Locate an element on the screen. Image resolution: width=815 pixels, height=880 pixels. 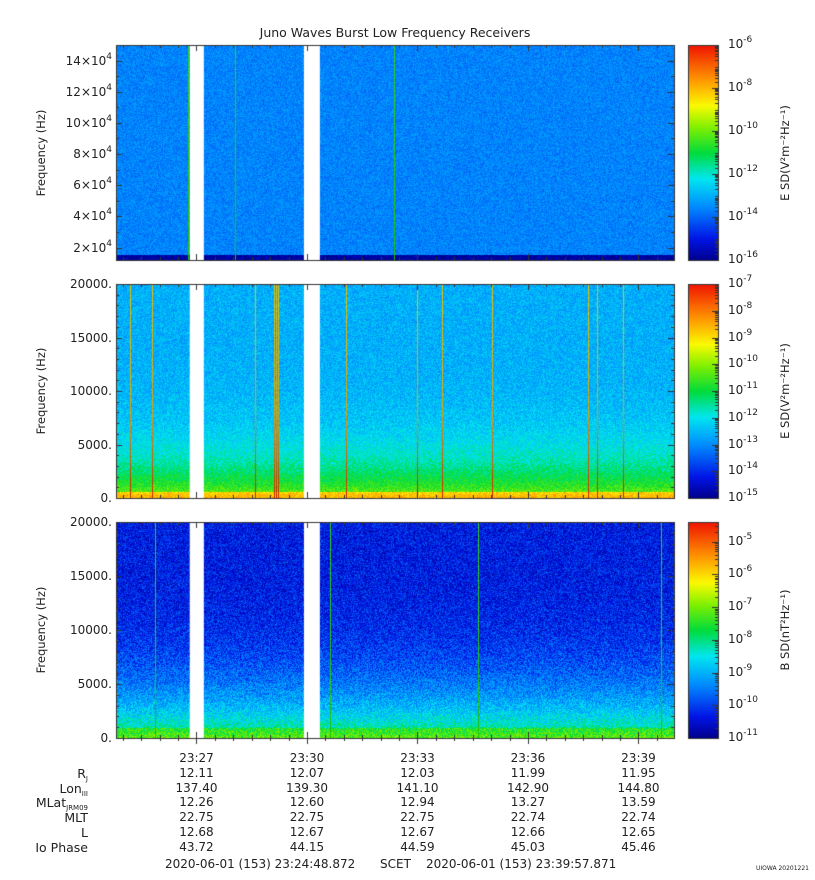
colorbar-tick-label: 10⁻¹⁶ is located at coordinates (743, 258).